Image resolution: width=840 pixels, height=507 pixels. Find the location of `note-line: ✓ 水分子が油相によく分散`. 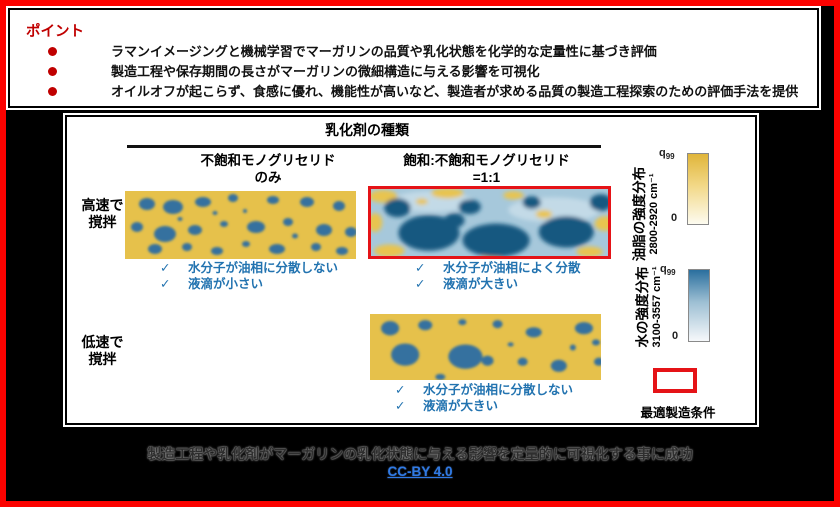

note-line: ✓ 水分子が油相によく分散 is located at coordinates (498, 269).